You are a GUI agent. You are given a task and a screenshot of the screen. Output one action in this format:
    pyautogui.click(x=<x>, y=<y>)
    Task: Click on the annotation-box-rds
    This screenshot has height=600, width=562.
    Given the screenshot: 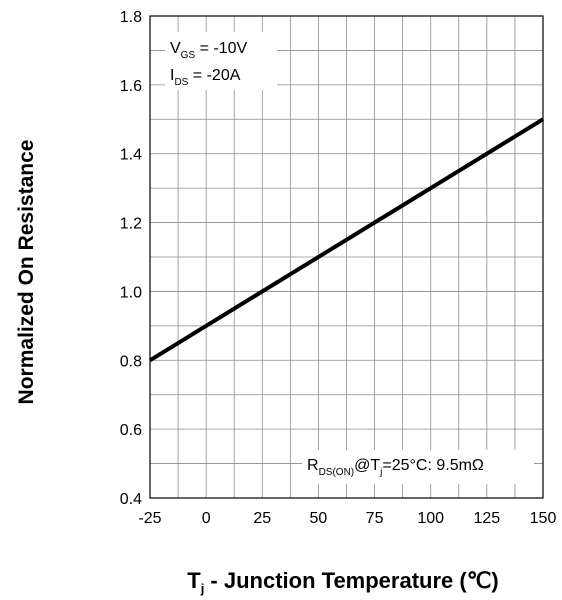 What is the action you would take?
    pyautogui.click(x=418, y=467)
    